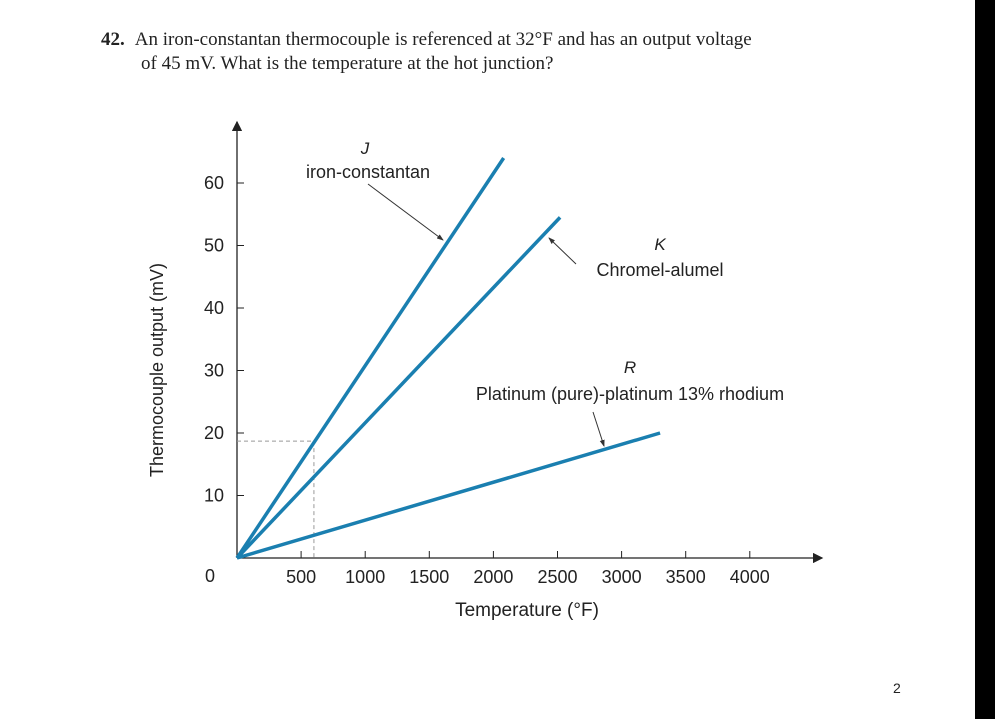 The image size is (995, 719). I want to click on y-tick-label: 20, so click(214, 433).